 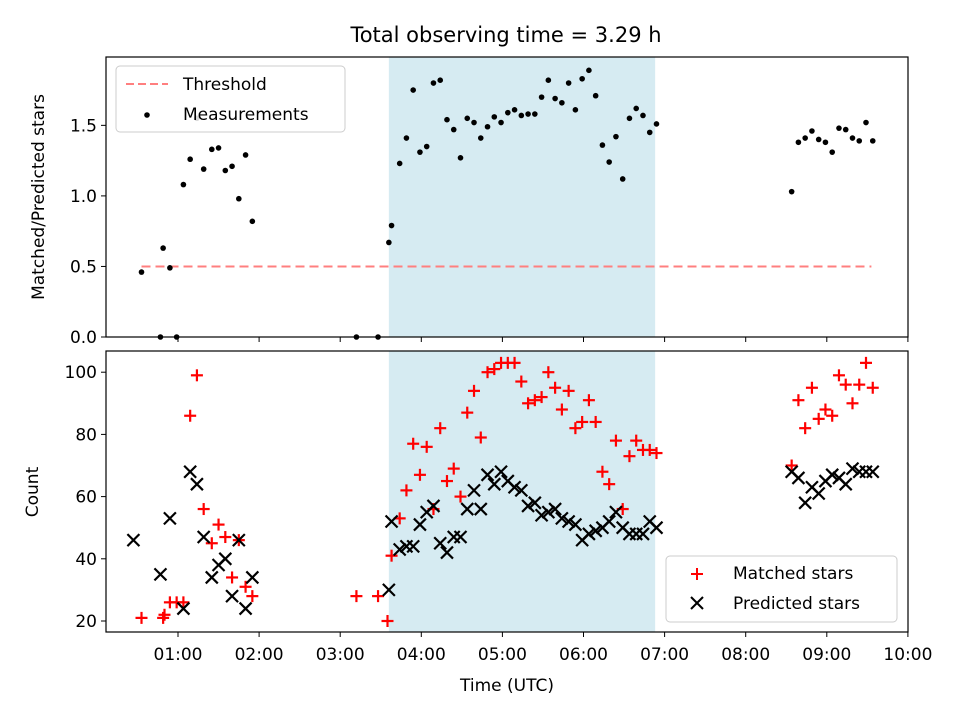 I want to click on legend-threshold-label: Threshold, so click(x=224, y=85).